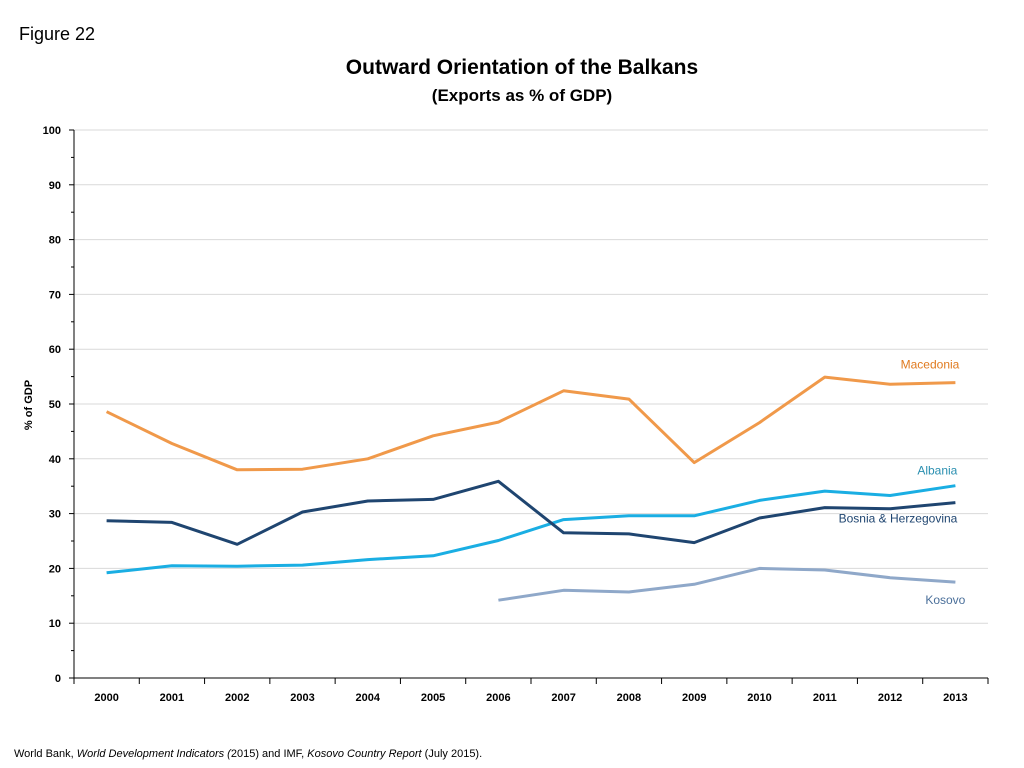  I want to click on y-tick-label: 90, so click(55, 186).